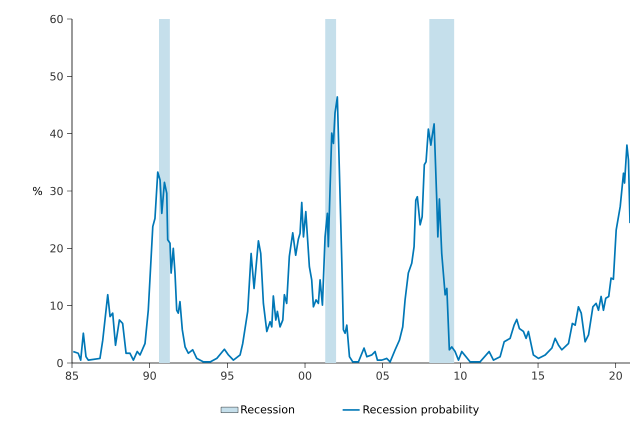 This screenshot has height=425, width=630. What do you see at coordinates (305, 376) in the screenshot?
I see `x-tick-label: 00` at bounding box center [305, 376].